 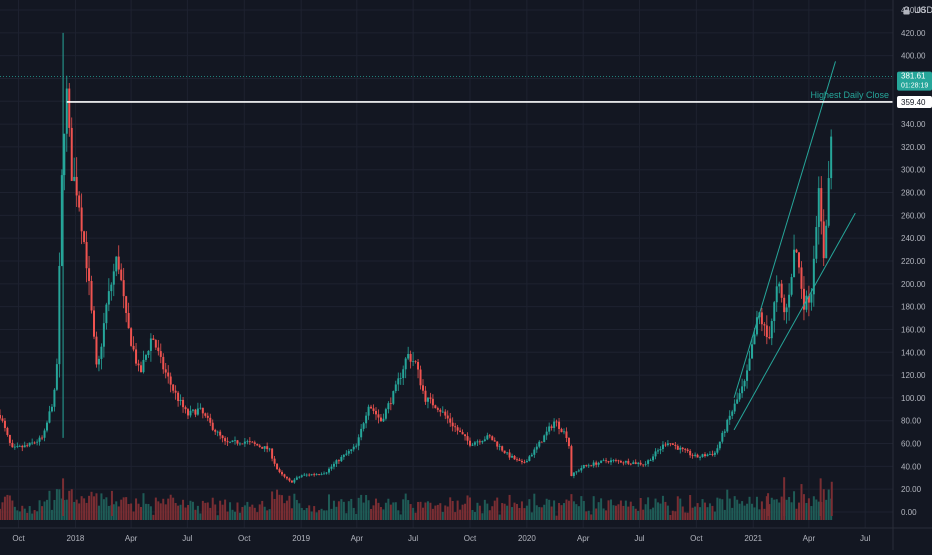 What do you see at coordinates (794, 321) in the screenshot?
I see `trend-channel-lower` at bounding box center [794, 321].